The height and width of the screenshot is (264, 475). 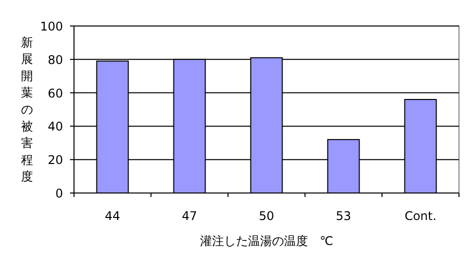 I want to click on x-tick-label: 53, so click(x=344, y=216).